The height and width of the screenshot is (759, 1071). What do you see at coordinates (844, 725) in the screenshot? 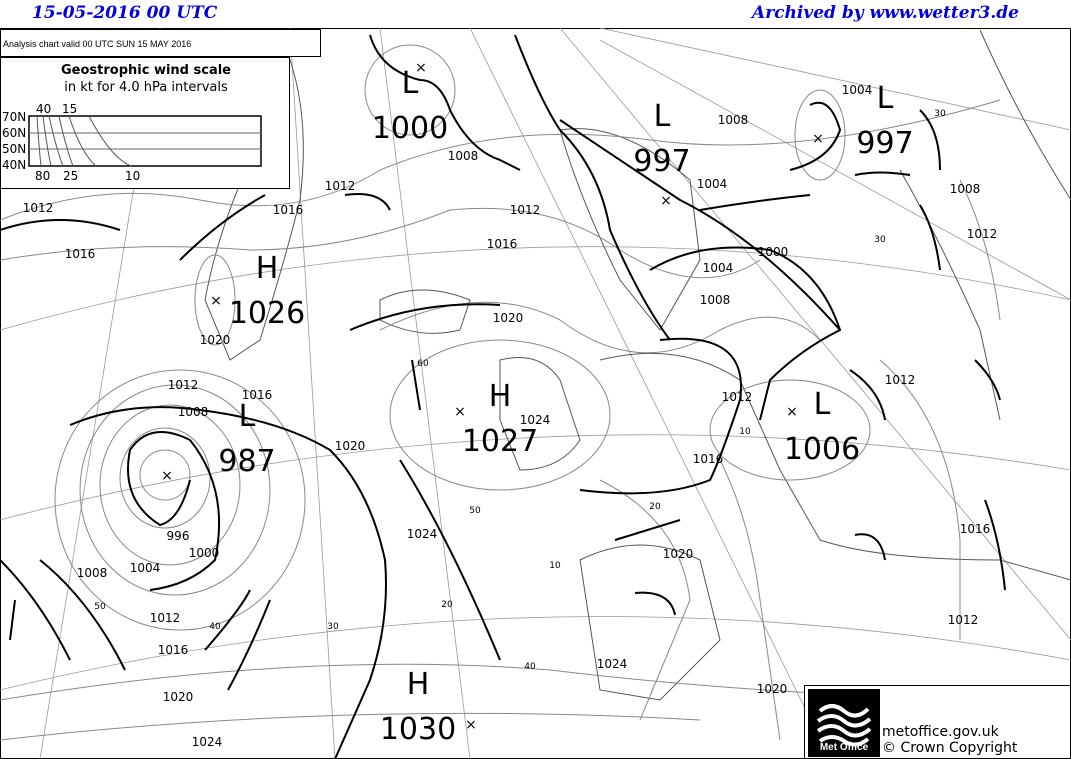
I see `waves-icon` at bounding box center [844, 725].